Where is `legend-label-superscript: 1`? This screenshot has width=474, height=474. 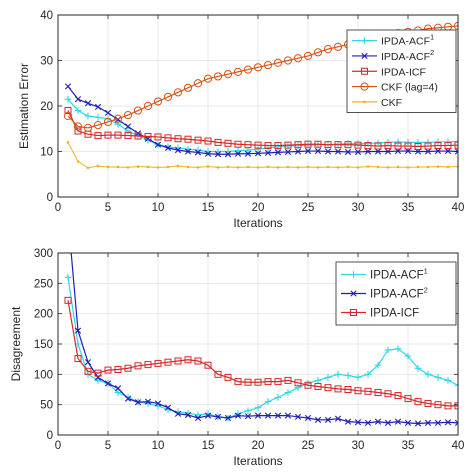 legend-label-superscript: 1 is located at coordinates (426, 271).